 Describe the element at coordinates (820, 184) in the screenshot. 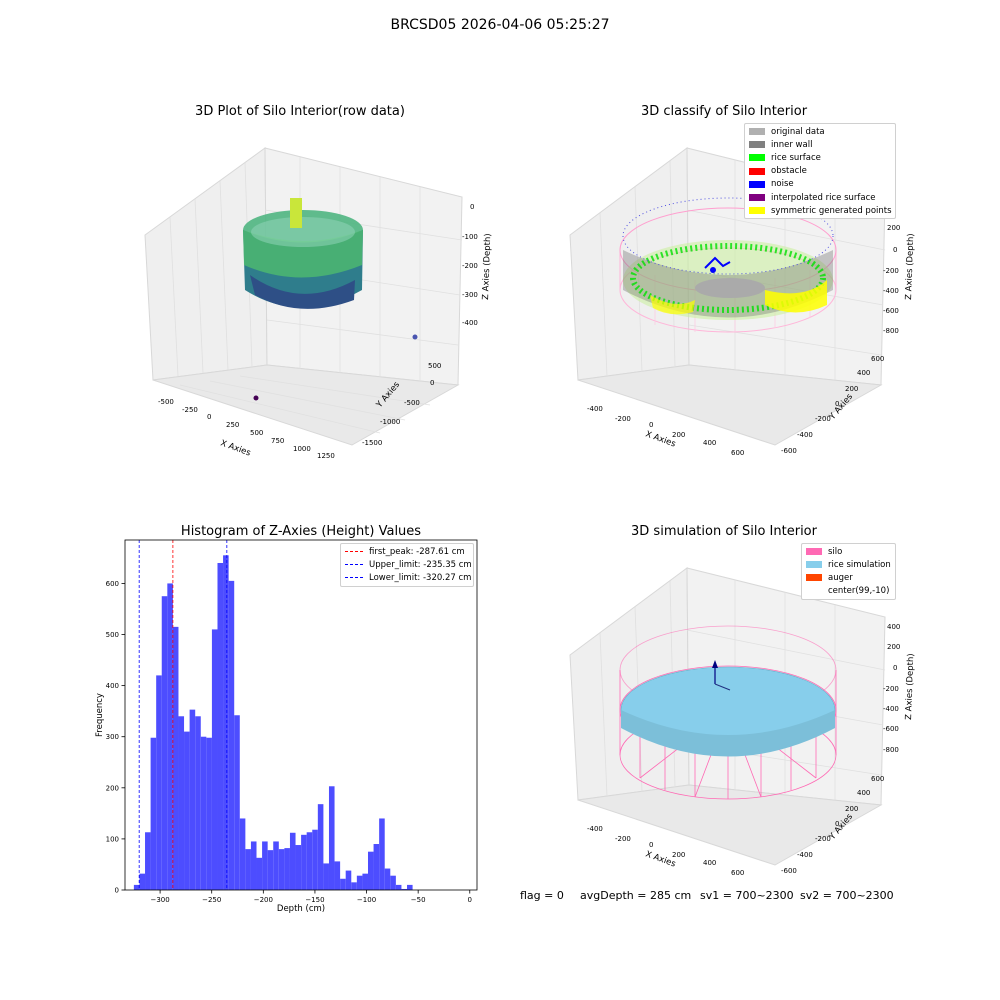

I see `legend-item: noise` at that location.